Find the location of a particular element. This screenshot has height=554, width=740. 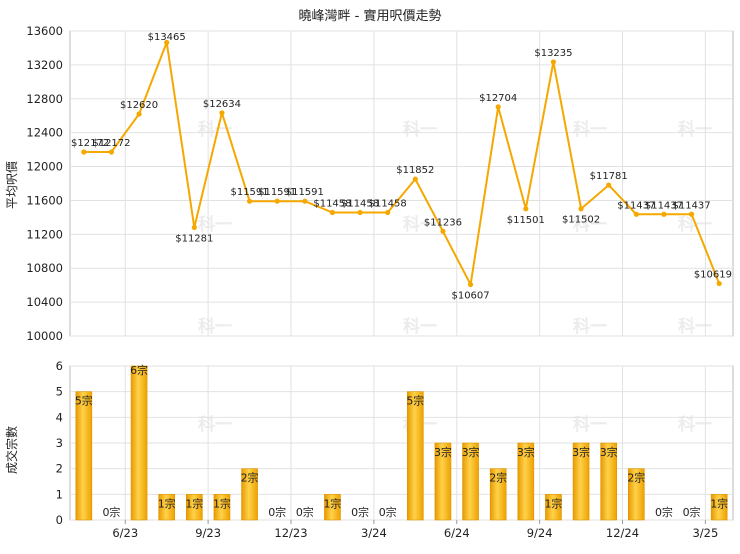

price-y-tick-label: 13200 is located at coordinates (44, 65).